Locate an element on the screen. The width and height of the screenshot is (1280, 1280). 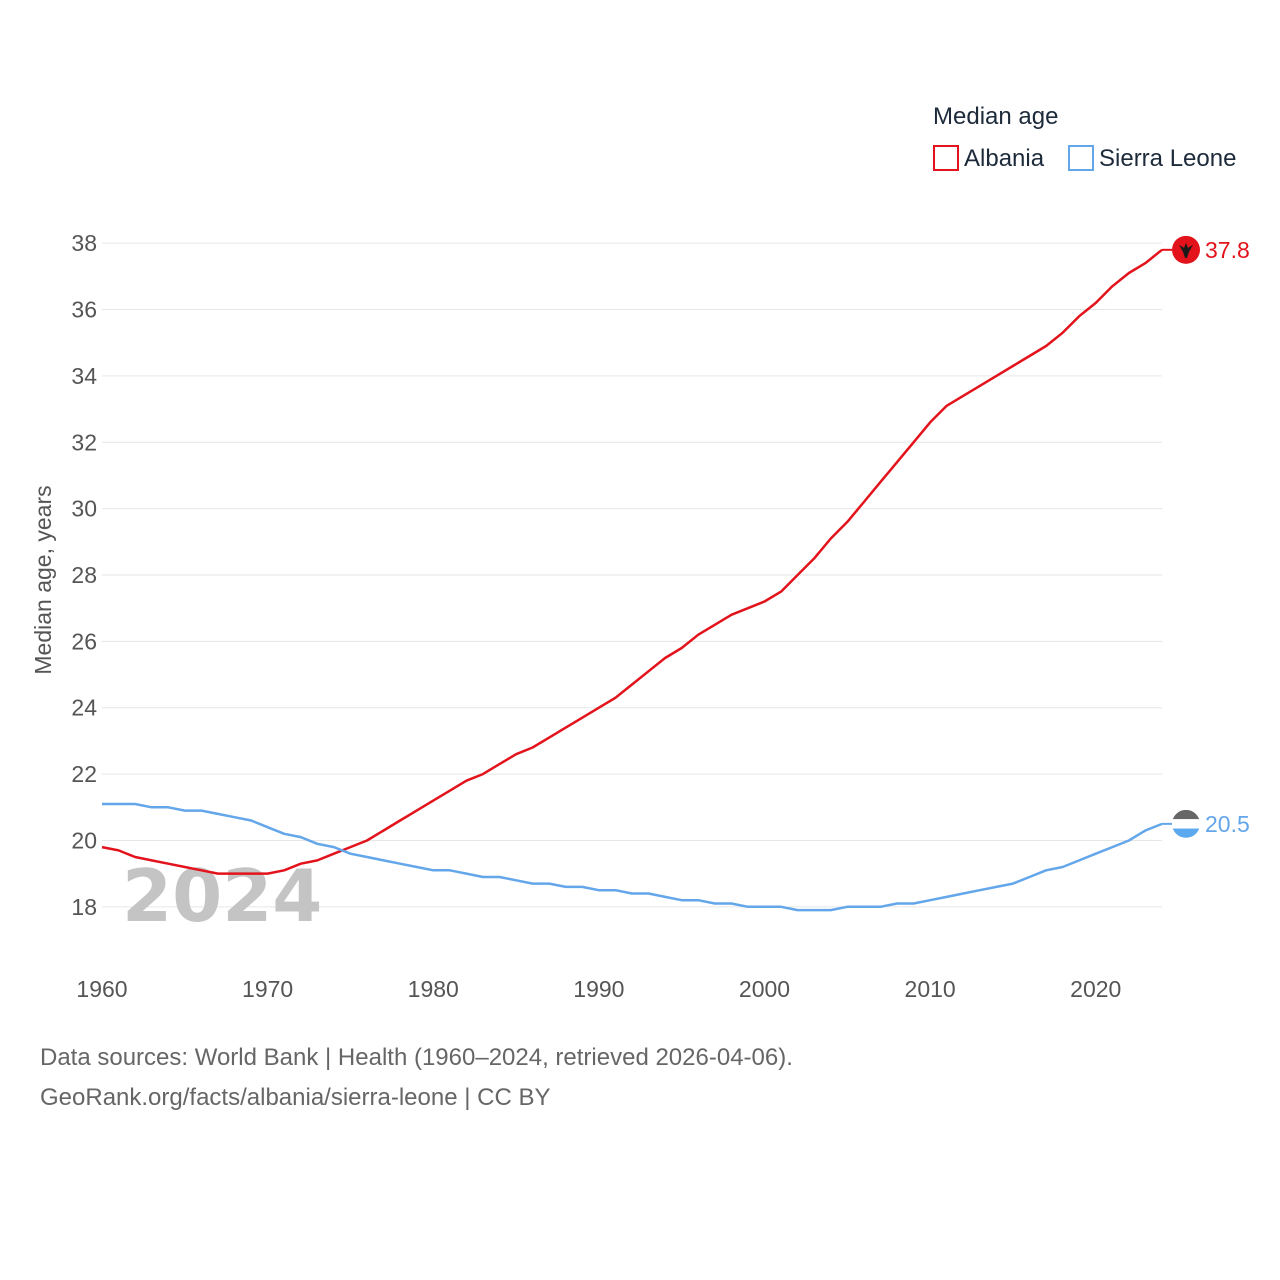
legend-item-albania: Albania is located at coordinates (989, 158).